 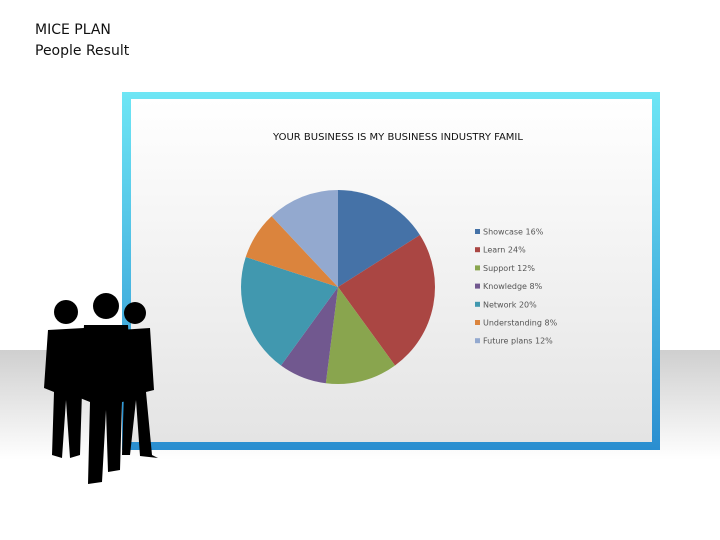 I want to click on legend-label: Knowledge 8%, so click(x=513, y=286).